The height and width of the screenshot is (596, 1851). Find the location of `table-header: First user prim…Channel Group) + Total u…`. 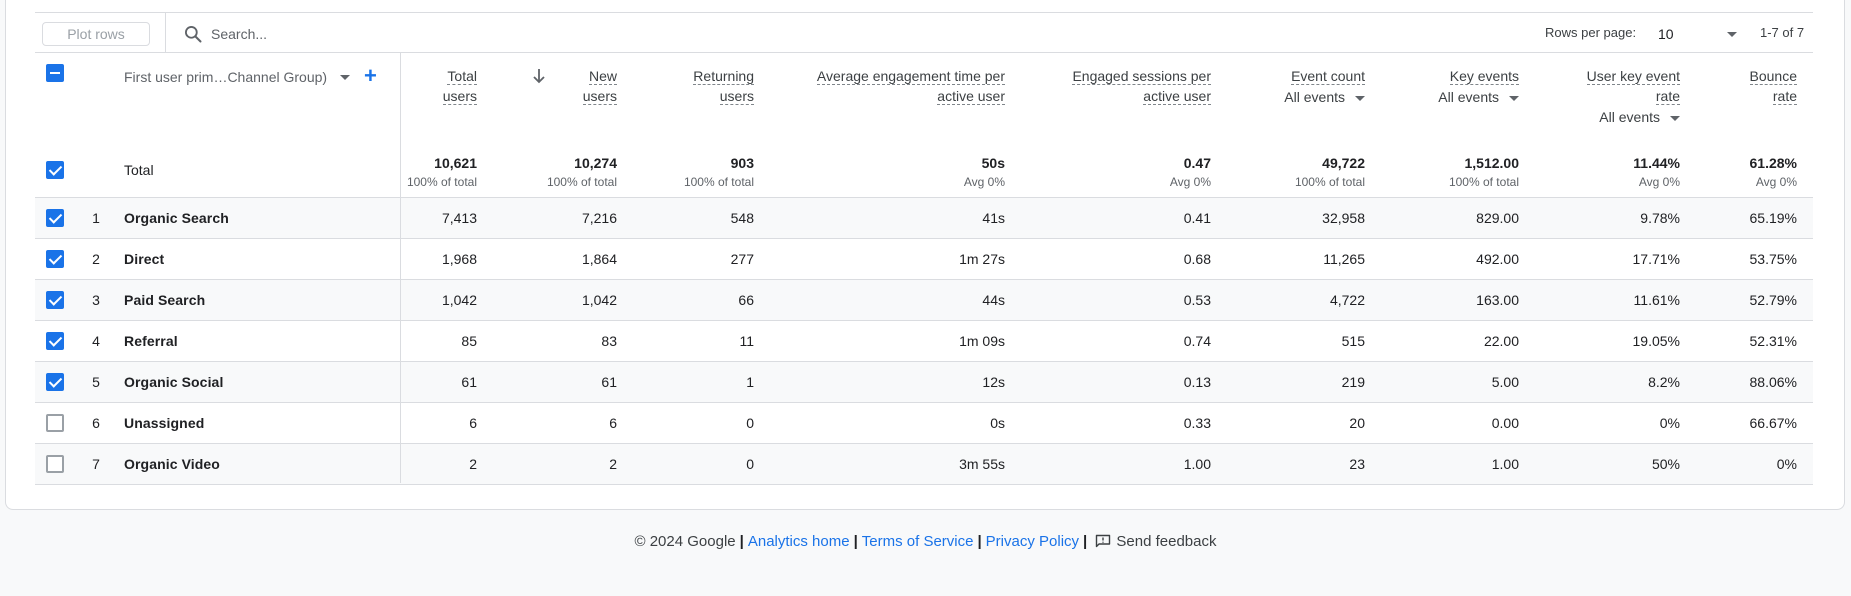

table-header: First user prim…Channel Group) + Total u… is located at coordinates (924, 98).